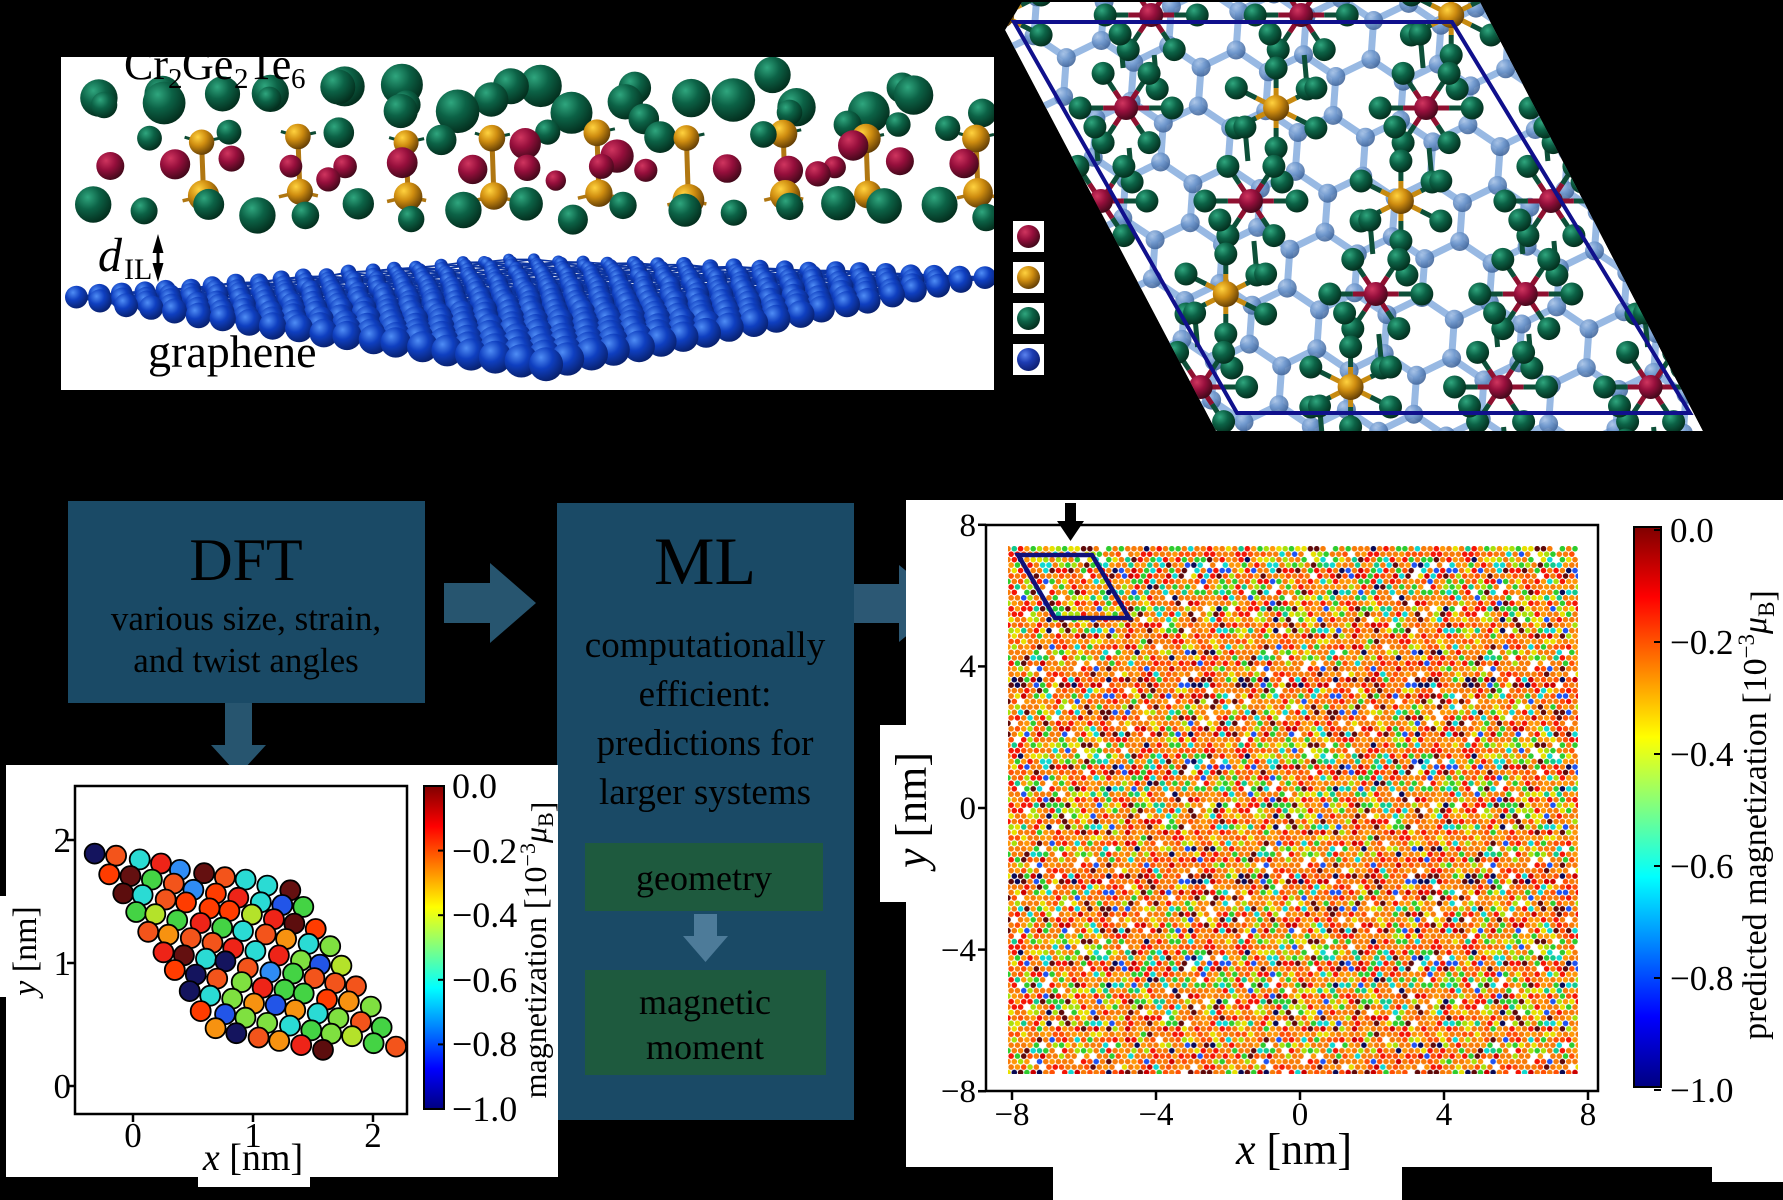  What do you see at coordinates (146, 64) in the screenshot?
I see `svg-text: Cr` at bounding box center [146, 64].